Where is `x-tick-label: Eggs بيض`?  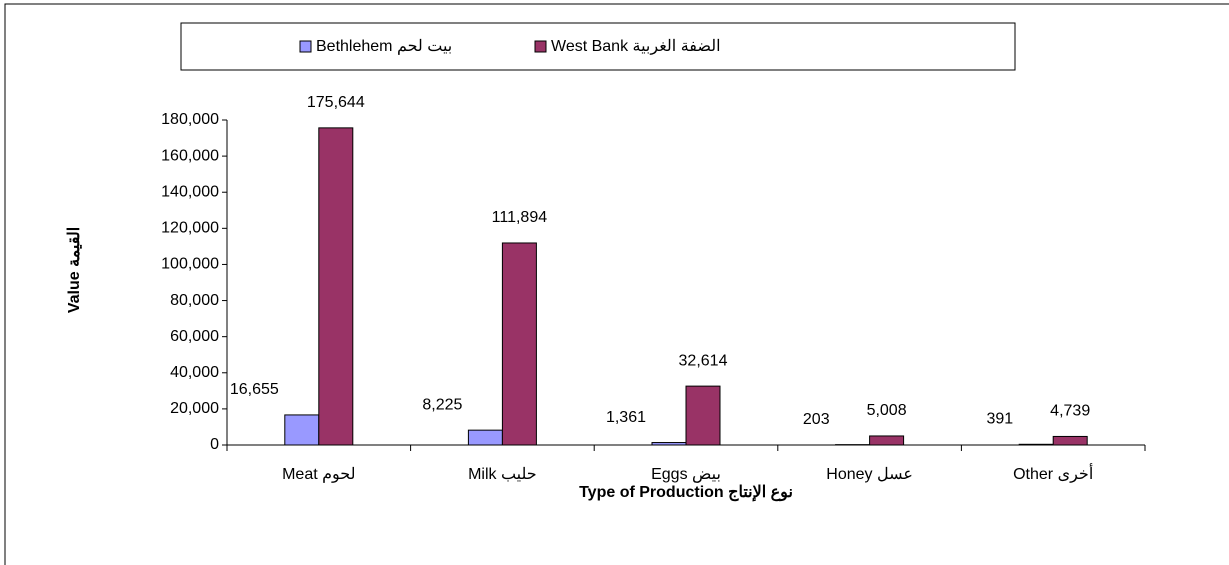
x-tick-label: Eggs بيض is located at coordinates (686, 474).